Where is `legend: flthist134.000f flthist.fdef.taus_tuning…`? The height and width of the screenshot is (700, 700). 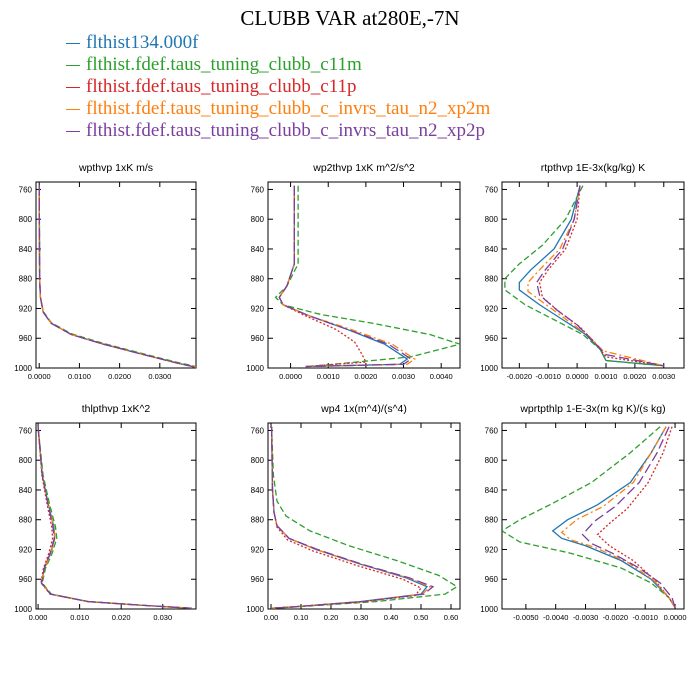 legend: flthist134.000f flthist.fdef.taus_tuning… is located at coordinates (278, 87).